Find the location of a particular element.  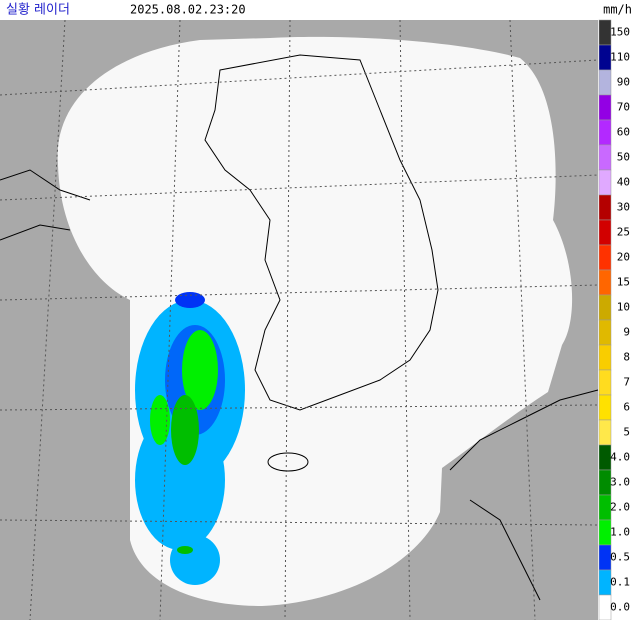

legend-label: 110 is located at coordinates (620, 57).